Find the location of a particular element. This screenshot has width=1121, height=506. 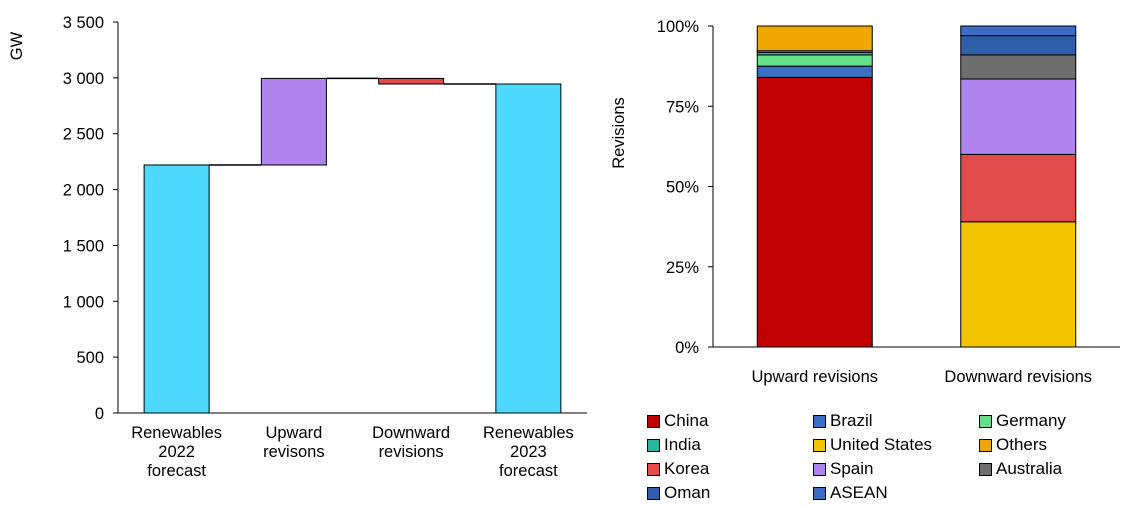

y-tick-label: 0% is located at coordinates (687, 348).